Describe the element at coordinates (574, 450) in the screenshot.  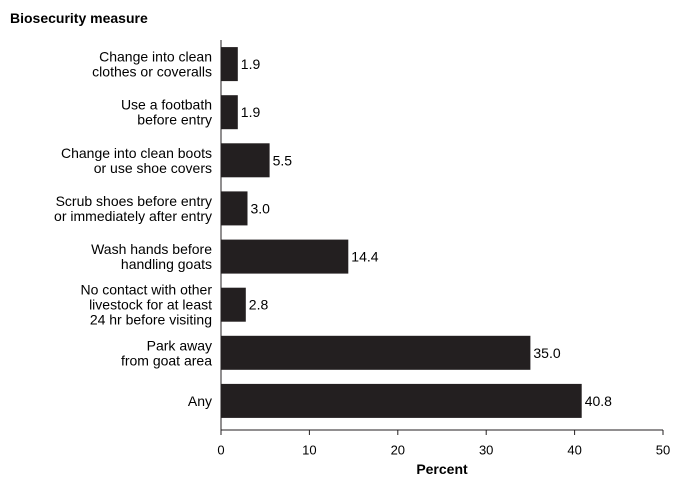
I see `x-tick-label-4: 40` at that location.